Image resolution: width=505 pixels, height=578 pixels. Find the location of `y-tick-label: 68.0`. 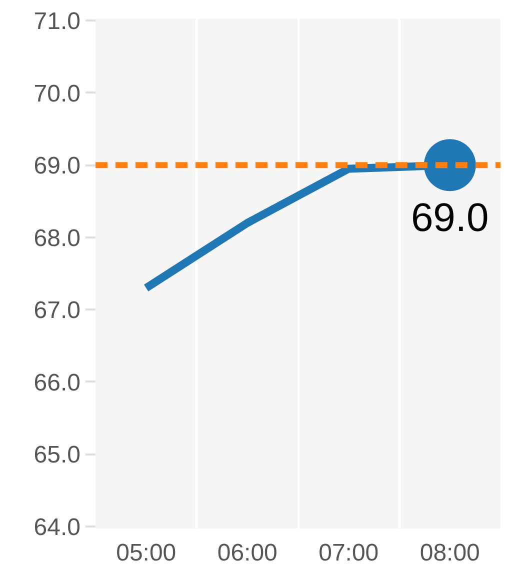

y-tick-label: 68.0 is located at coordinates (57, 238).